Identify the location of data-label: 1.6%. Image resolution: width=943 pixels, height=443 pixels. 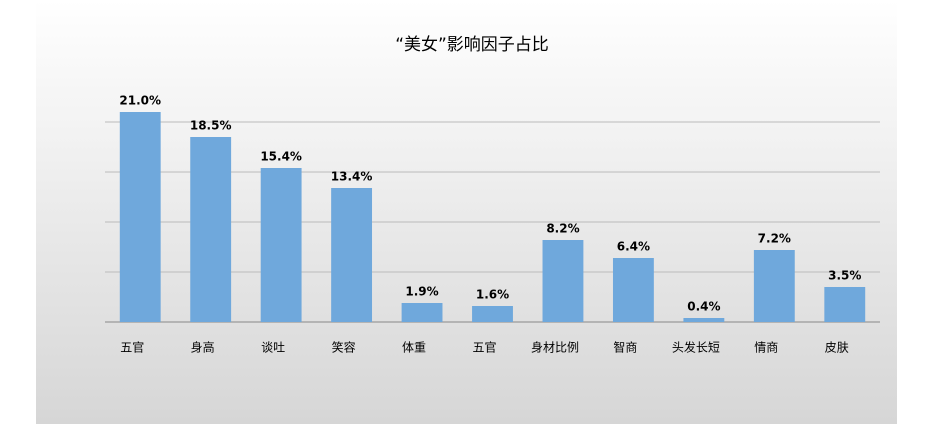
(492, 295).